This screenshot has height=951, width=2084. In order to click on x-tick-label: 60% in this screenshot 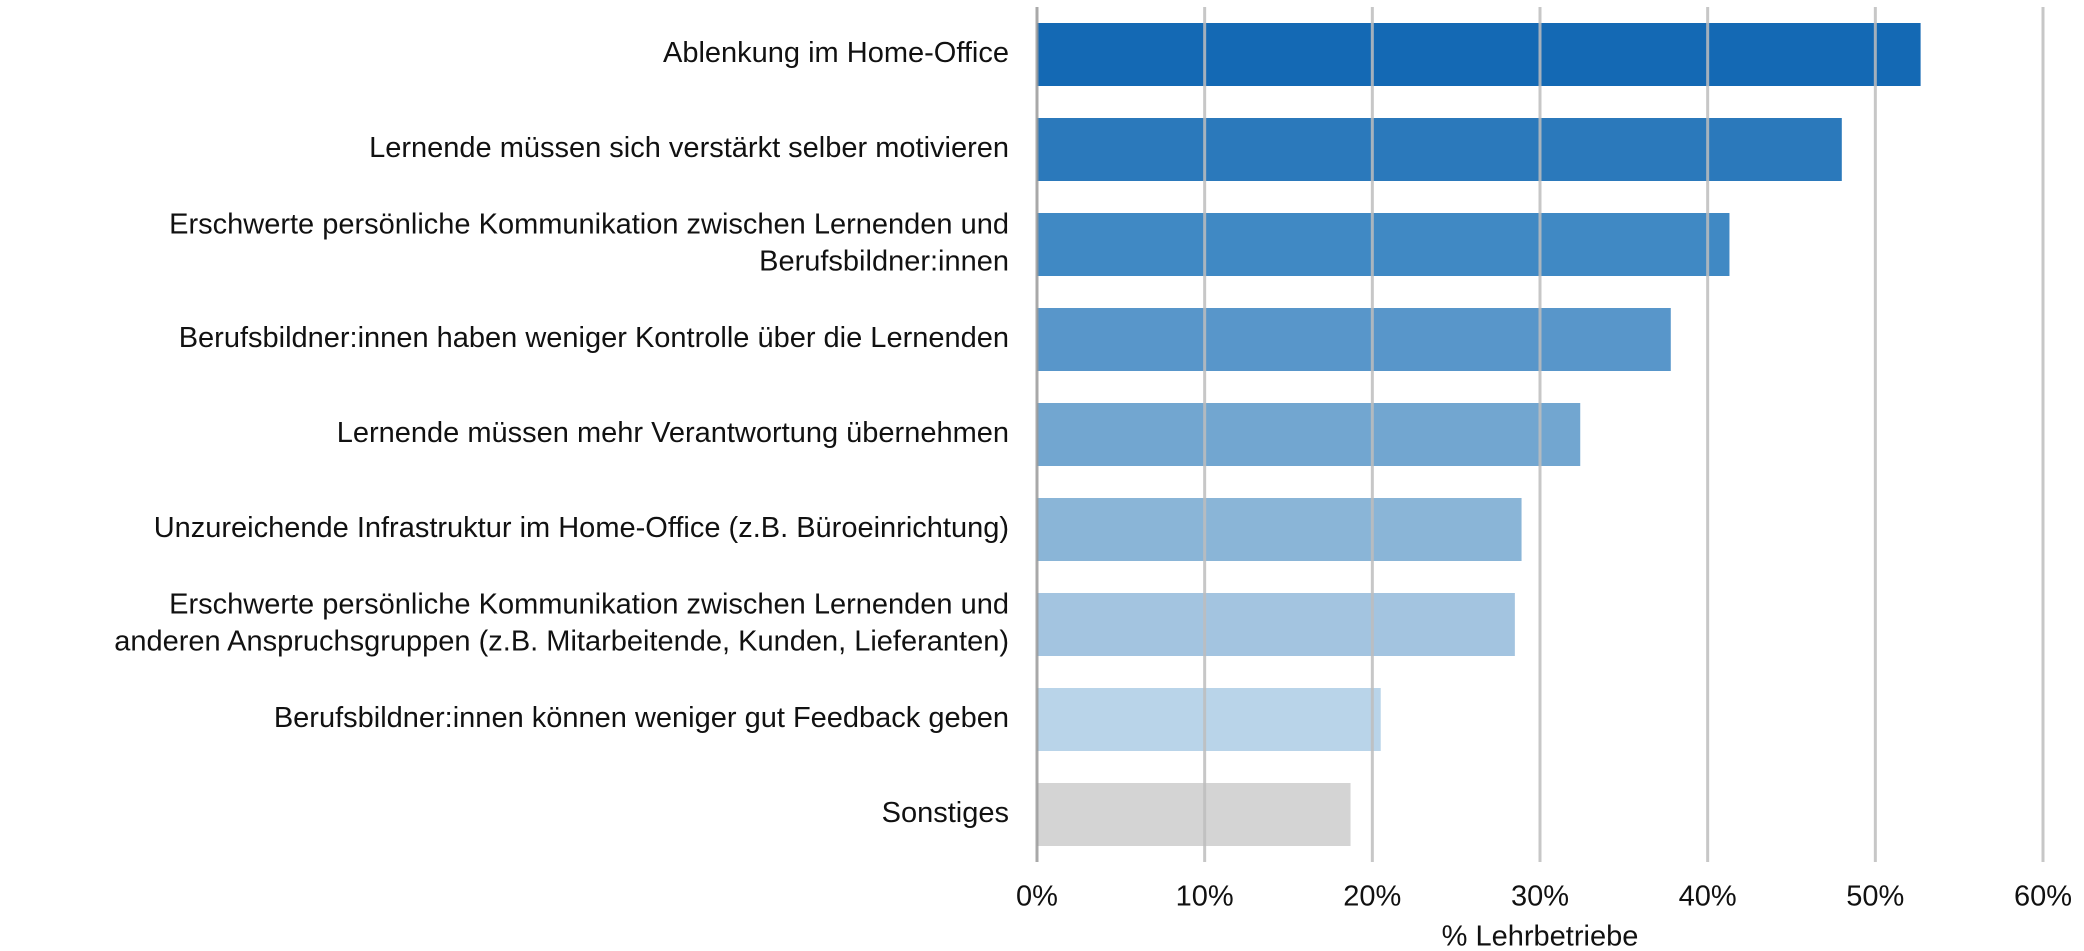, I will do `click(2043, 897)`.